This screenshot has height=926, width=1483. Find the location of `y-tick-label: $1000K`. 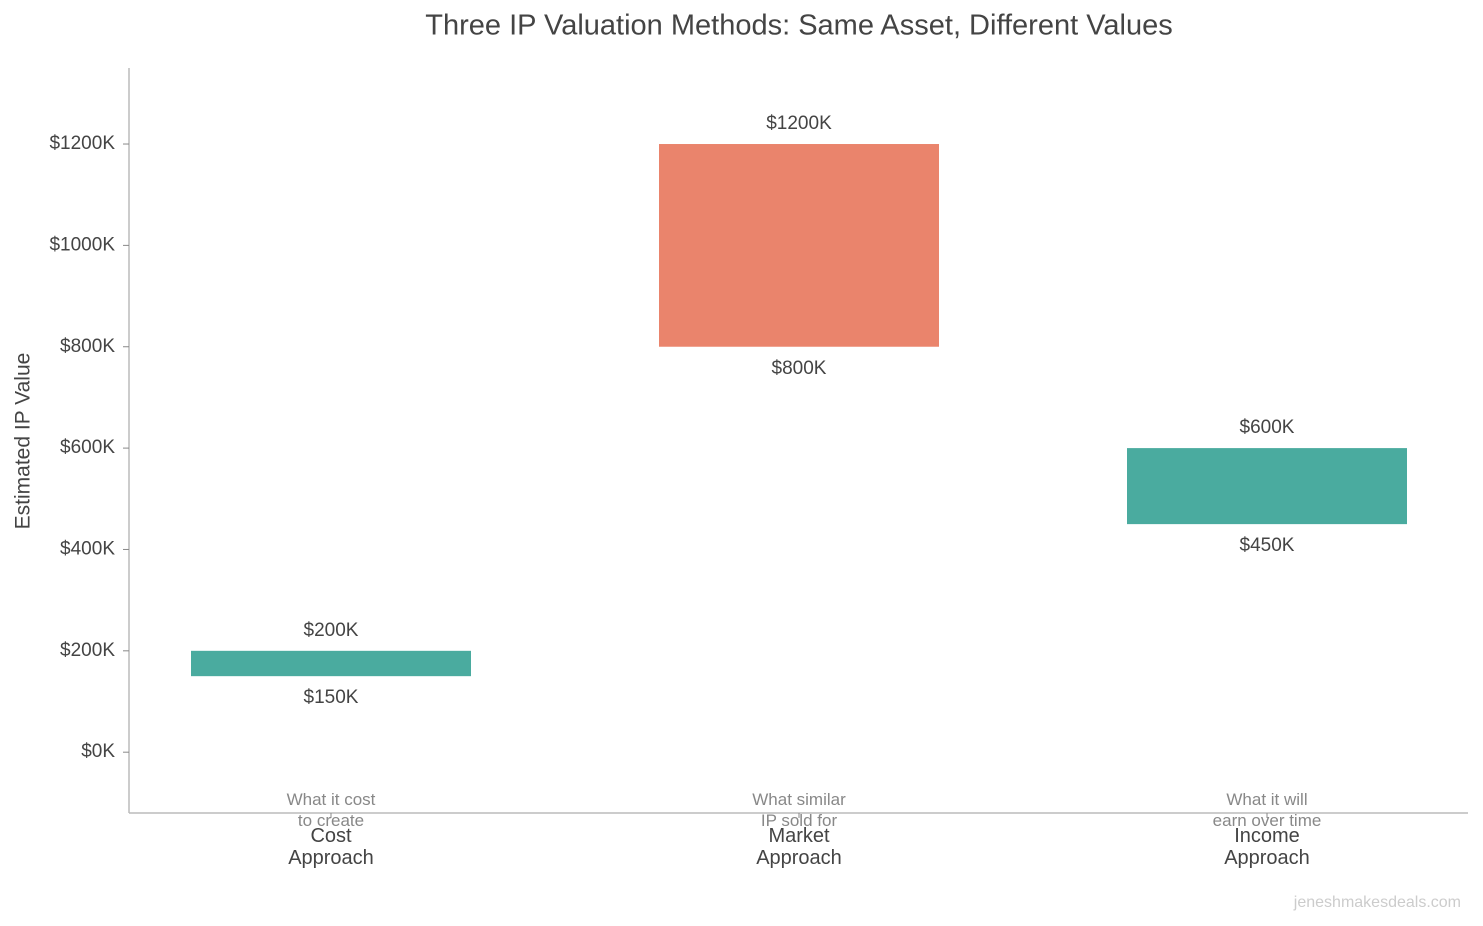

y-tick-label: $1000K is located at coordinates (82, 244).